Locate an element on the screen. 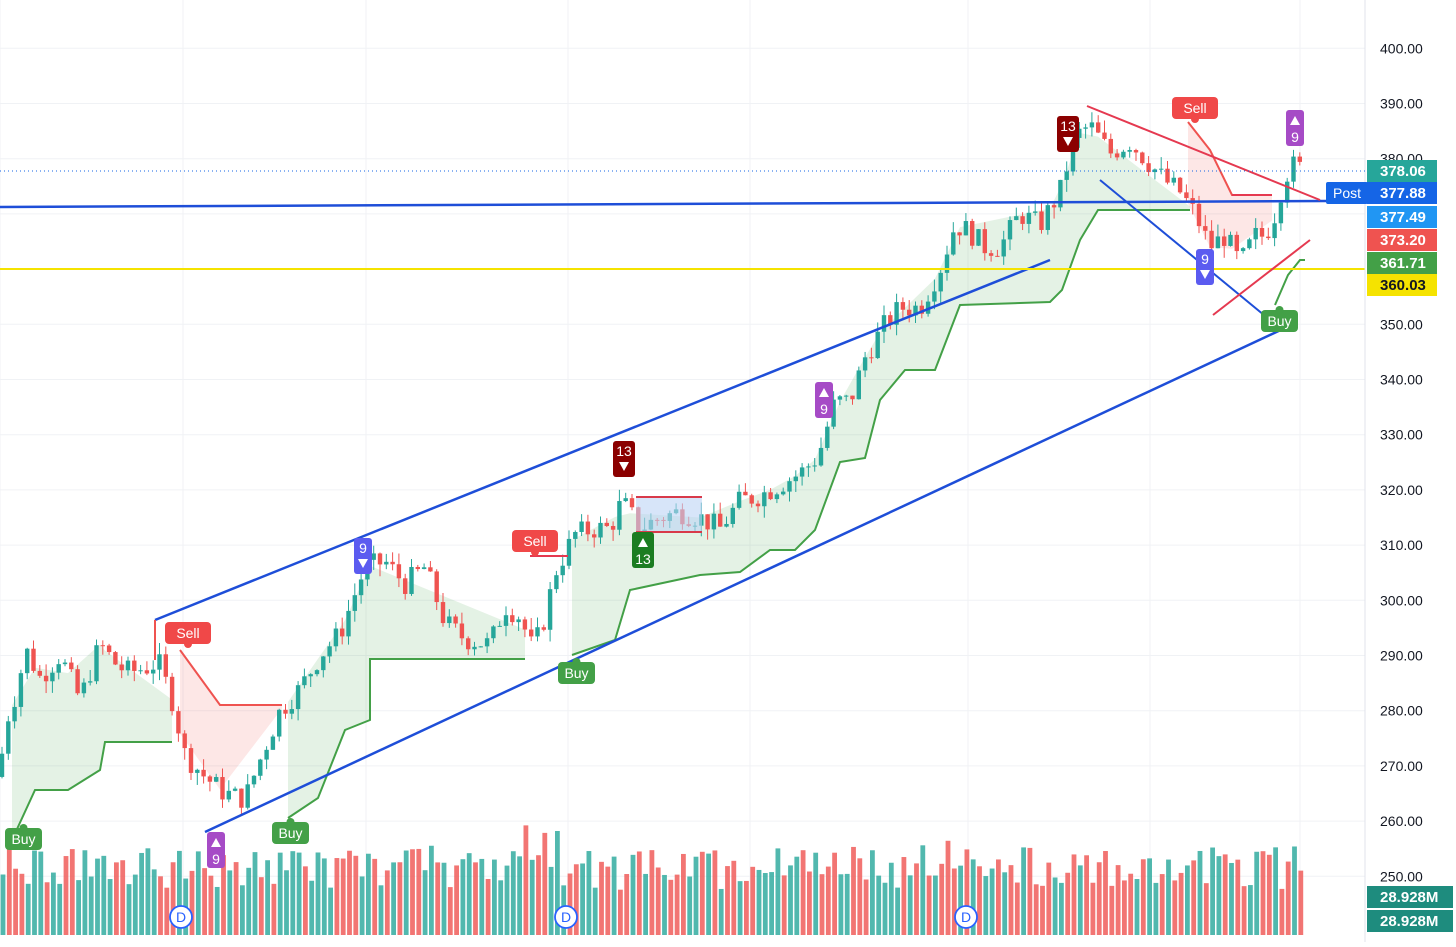 This screenshot has height=947, width=1456. consolidation-box is located at coordinates (669, 514).